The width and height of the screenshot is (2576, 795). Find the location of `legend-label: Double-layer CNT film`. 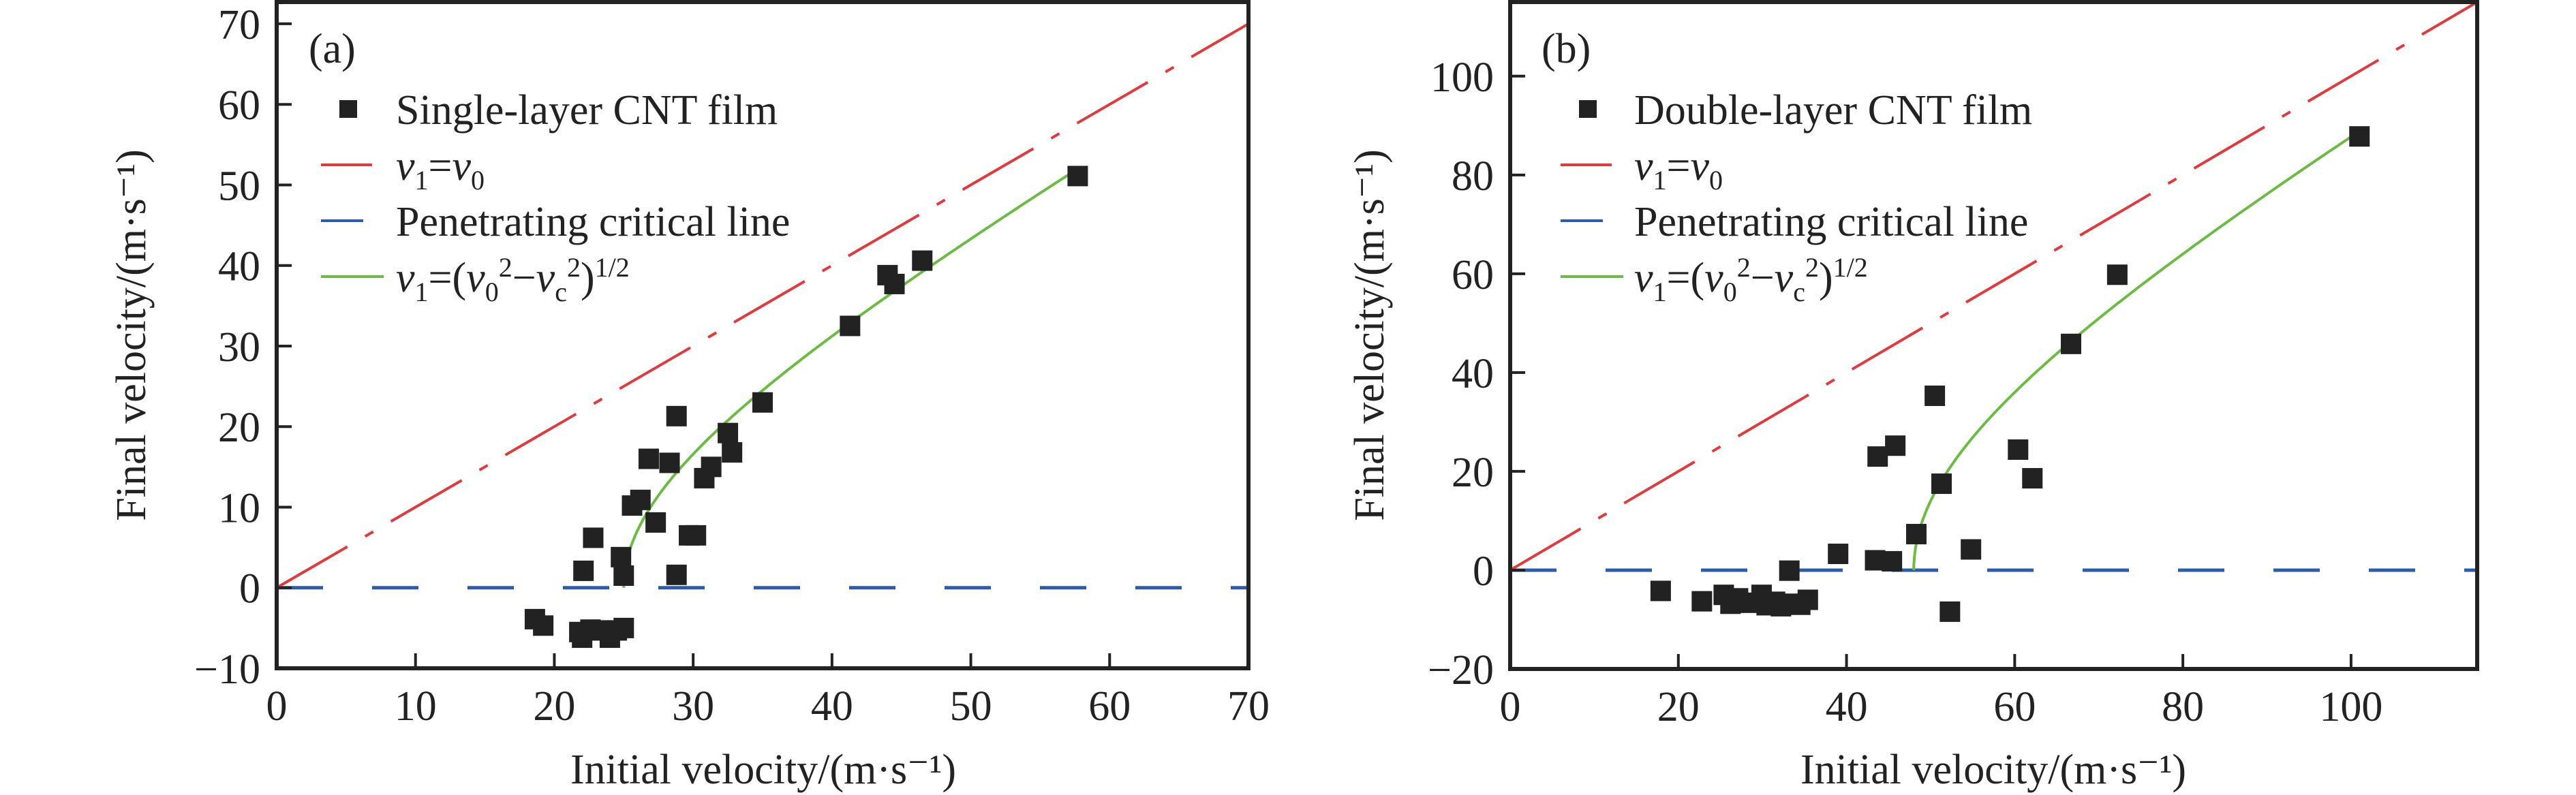

legend-label: Double-layer CNT film is located at coordinates (1833, 110).